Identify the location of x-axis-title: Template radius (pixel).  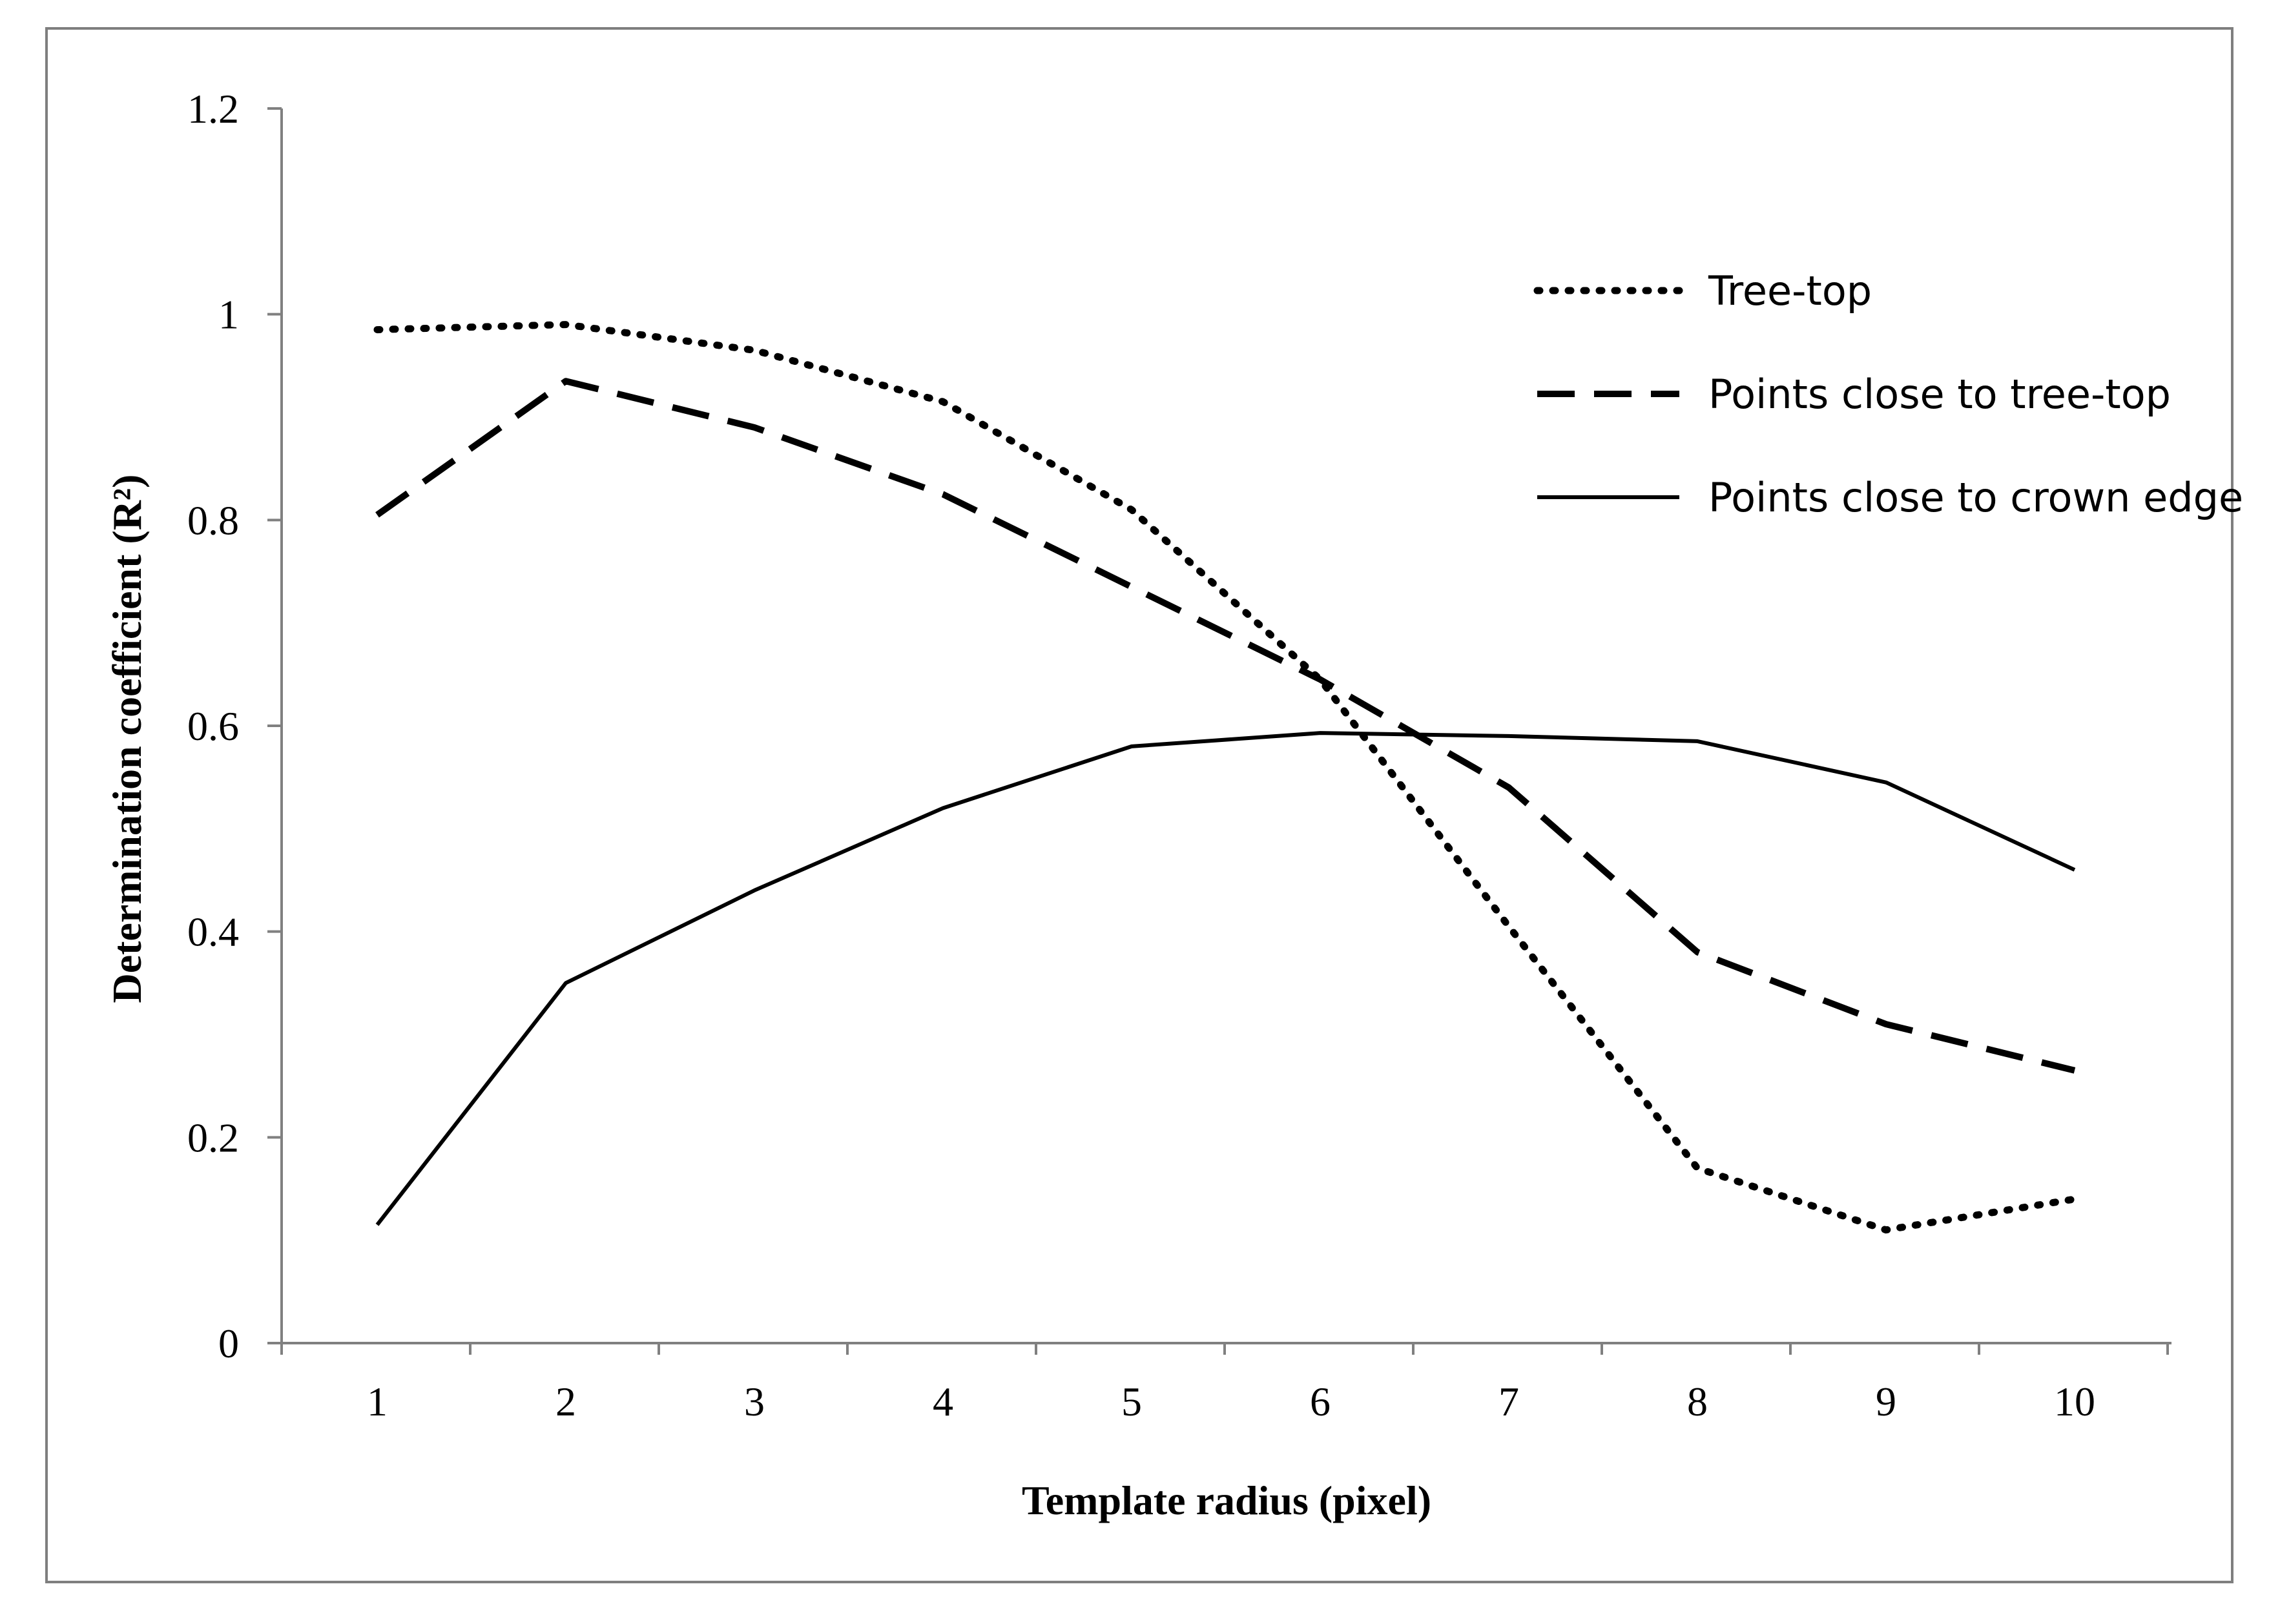
(1226, 1500).